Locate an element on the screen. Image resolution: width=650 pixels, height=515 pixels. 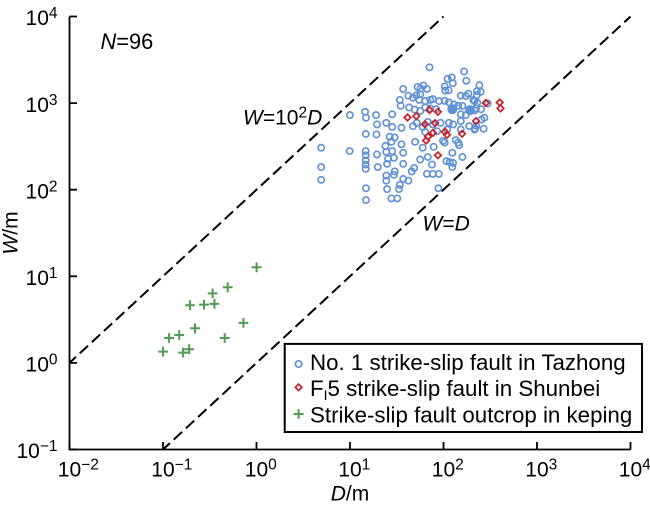
svg-text: N=96 is located at coordinates (127, 41).